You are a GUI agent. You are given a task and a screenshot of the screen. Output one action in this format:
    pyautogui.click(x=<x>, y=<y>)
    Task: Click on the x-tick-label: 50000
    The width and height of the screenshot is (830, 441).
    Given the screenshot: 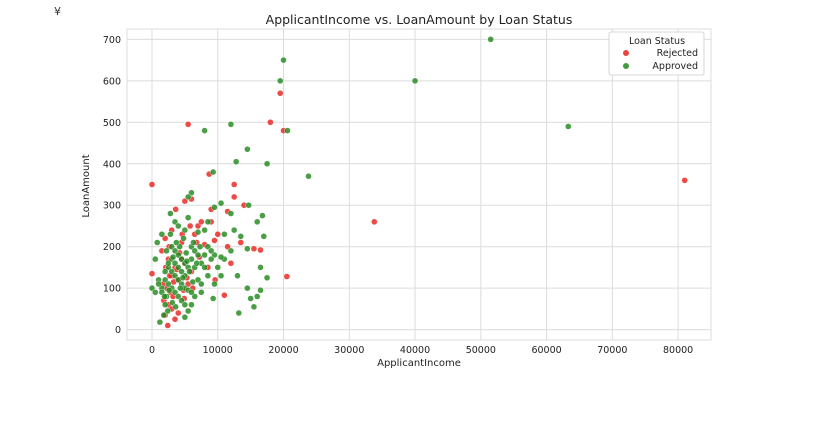 What is the action you would take?
    pyautogui.click(x=481, y=350)
    